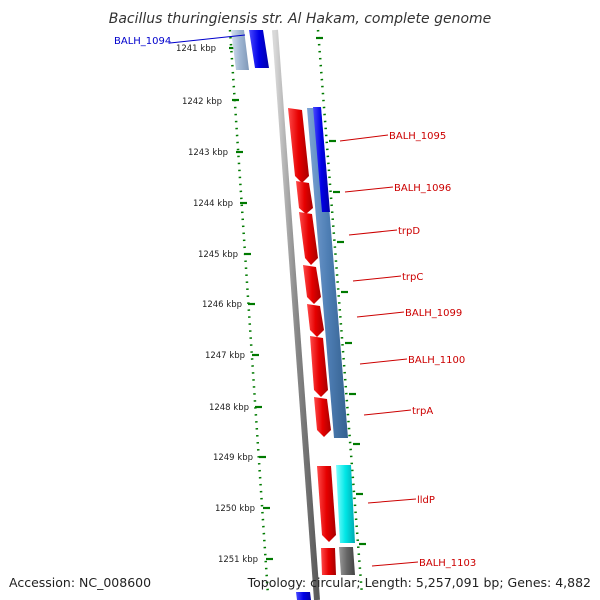 The image size is (600, 600). I want to click on leader-line-trpc, so click(377, 278).